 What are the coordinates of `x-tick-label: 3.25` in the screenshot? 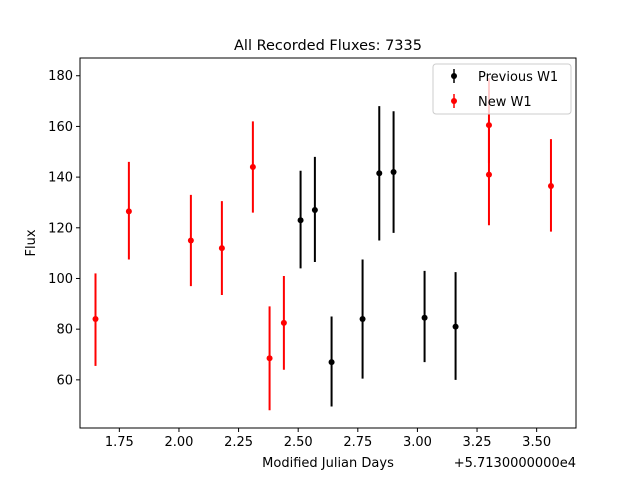 It's located at (477, 442).